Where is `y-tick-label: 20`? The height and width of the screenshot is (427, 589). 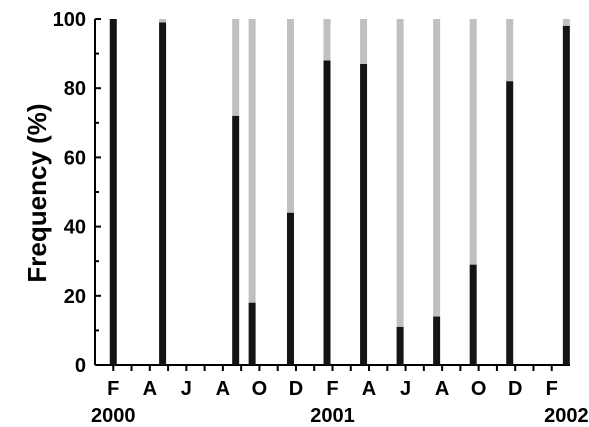
y-tick-label: 20 is located at coordinates (75, 297).